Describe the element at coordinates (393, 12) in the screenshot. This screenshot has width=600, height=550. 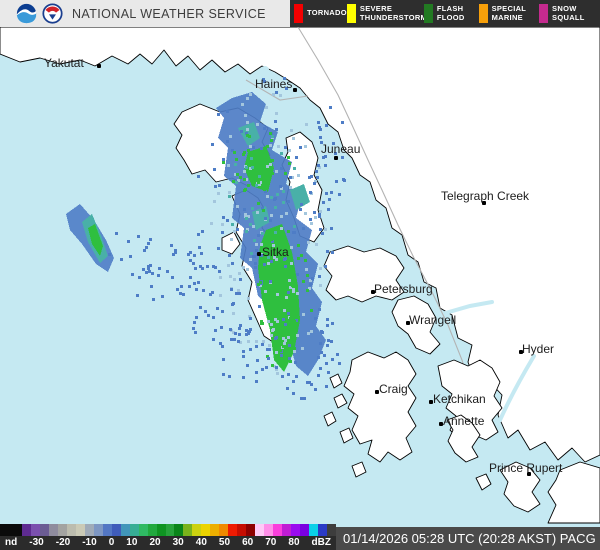
I see `warning-label: SEVERE THUNDERSTORM` at that location.